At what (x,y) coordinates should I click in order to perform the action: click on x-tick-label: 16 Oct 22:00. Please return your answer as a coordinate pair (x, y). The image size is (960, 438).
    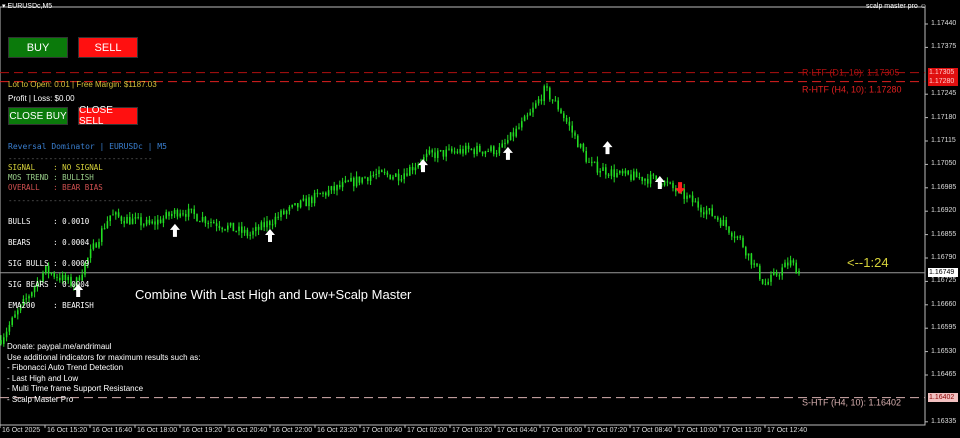
    Looking at the image, I should click on (292, 430).